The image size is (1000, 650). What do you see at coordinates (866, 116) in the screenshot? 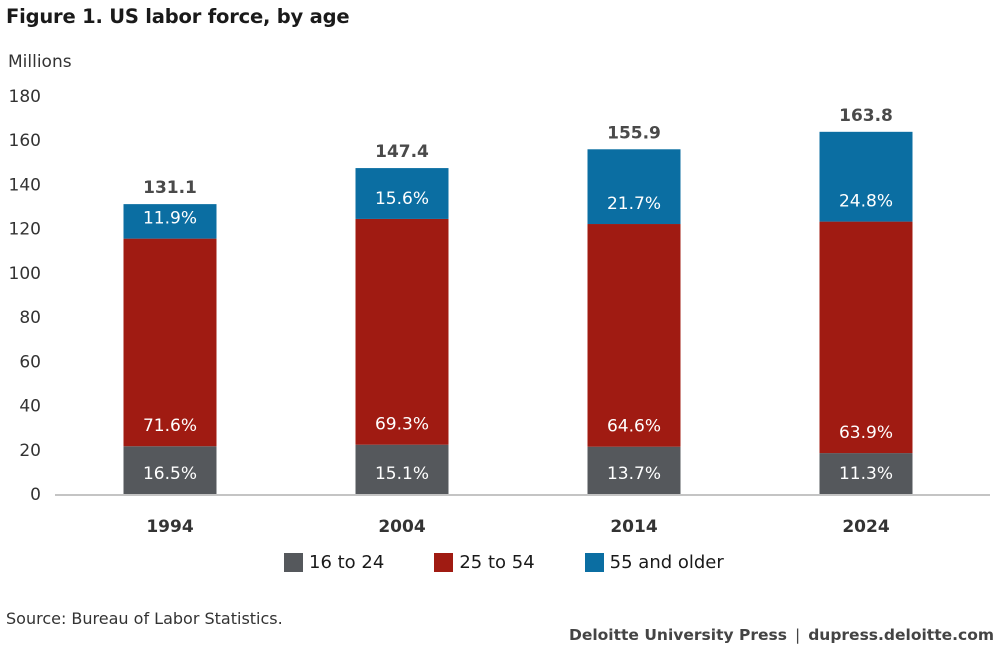
I see `total-label-2024: 163.8` at bounding box center [866, 116].